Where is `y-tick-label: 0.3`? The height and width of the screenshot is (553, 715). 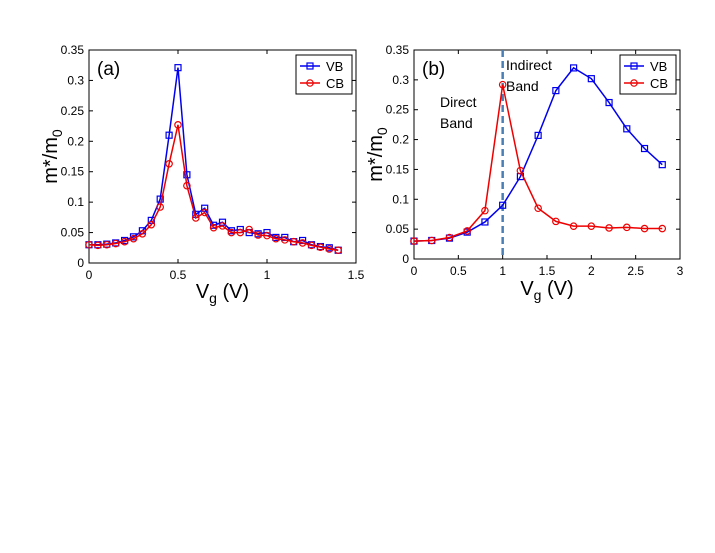 y-tick-label: 0.3 is located at coordinates (400, 80).